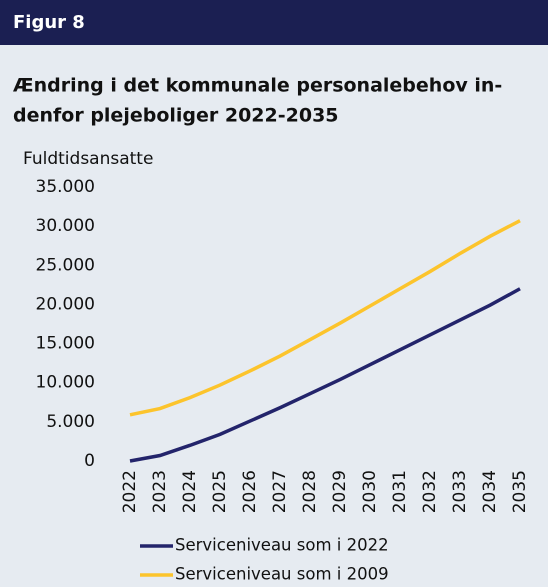 This screenshot has width=548, height=587. I want to click on x-tick-label: 2029, so click(340, 491).